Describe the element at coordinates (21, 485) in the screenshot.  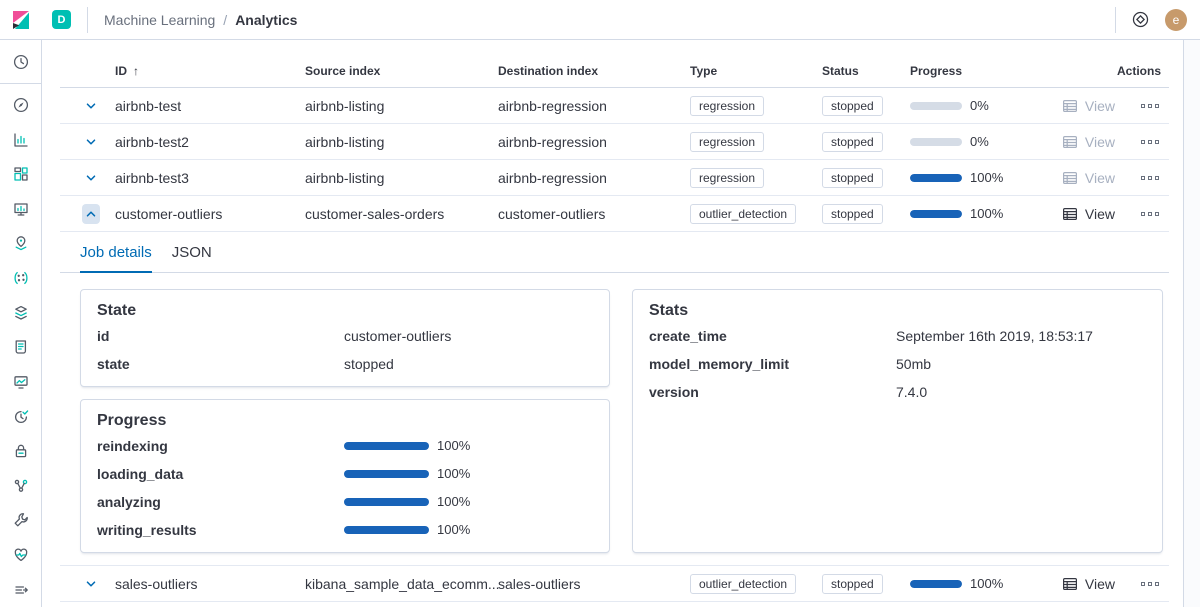
I see `sidebar-item-apm` at that location.